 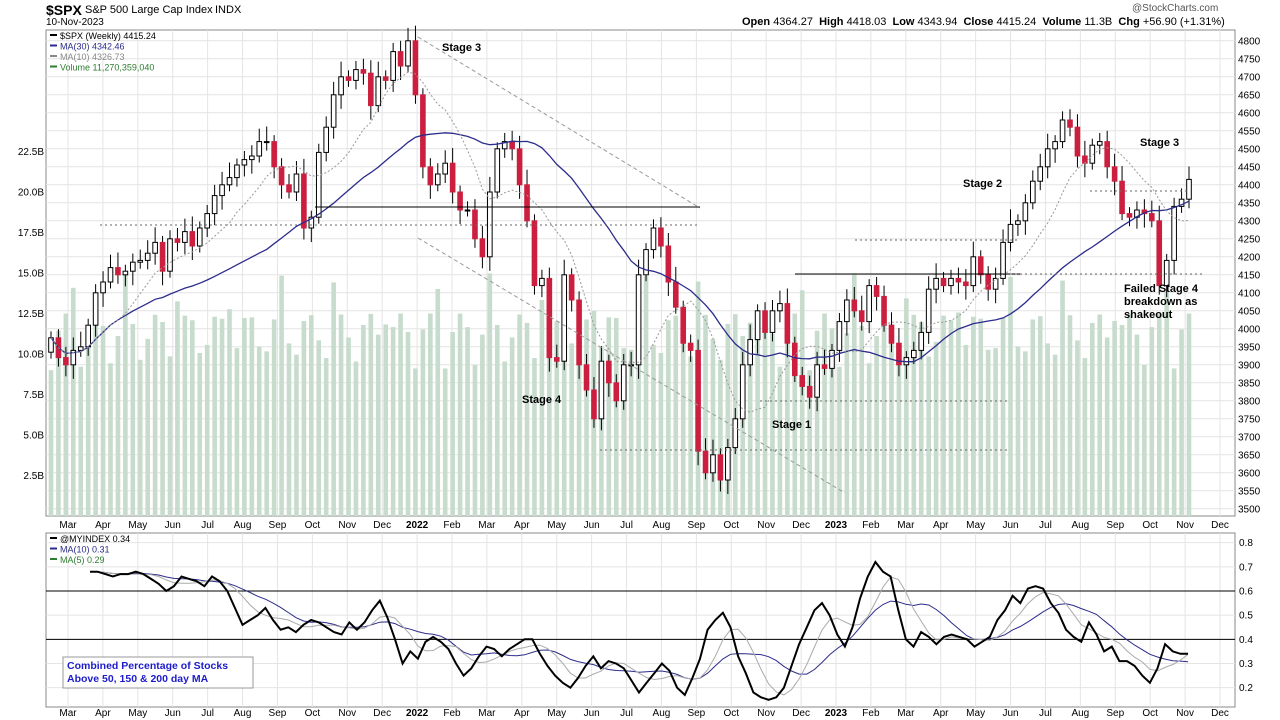 I want to click on x-tick-label: Apr, so click(x=941, y=525).